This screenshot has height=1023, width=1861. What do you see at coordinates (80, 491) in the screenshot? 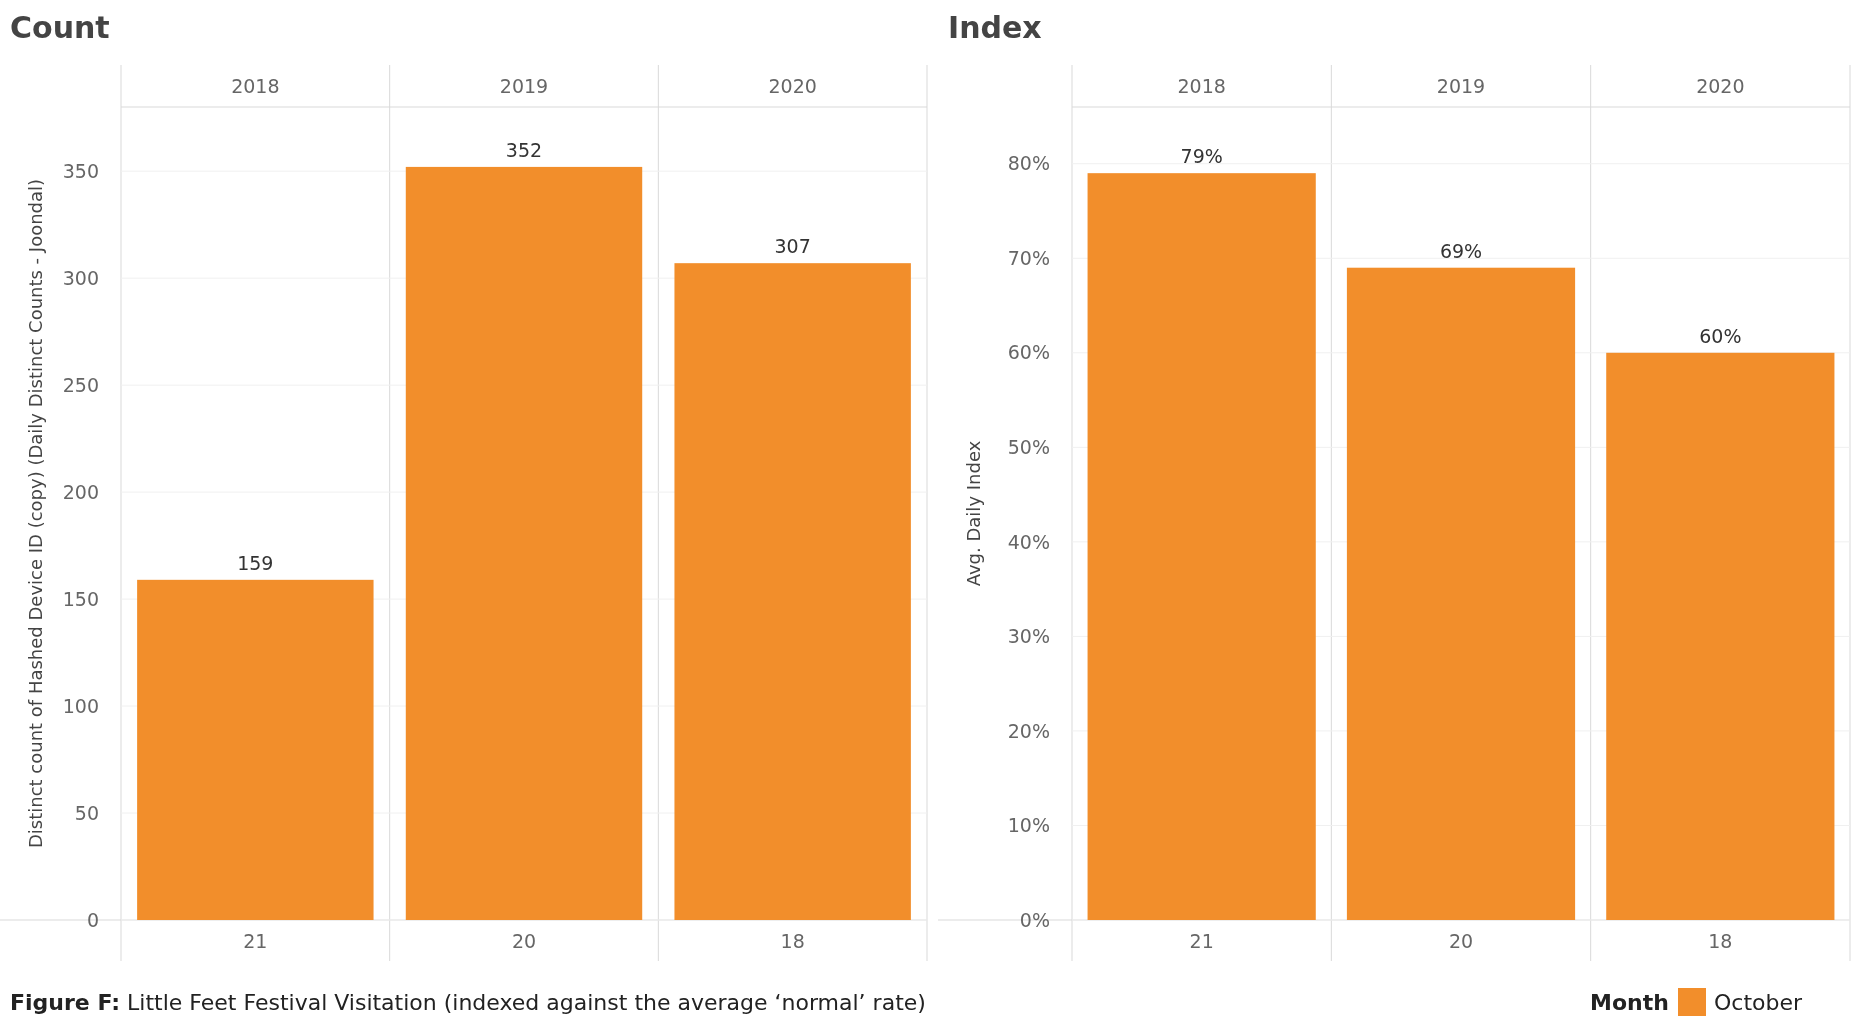
I see `y-tick-label: 200` at bounding box center [80, 491].